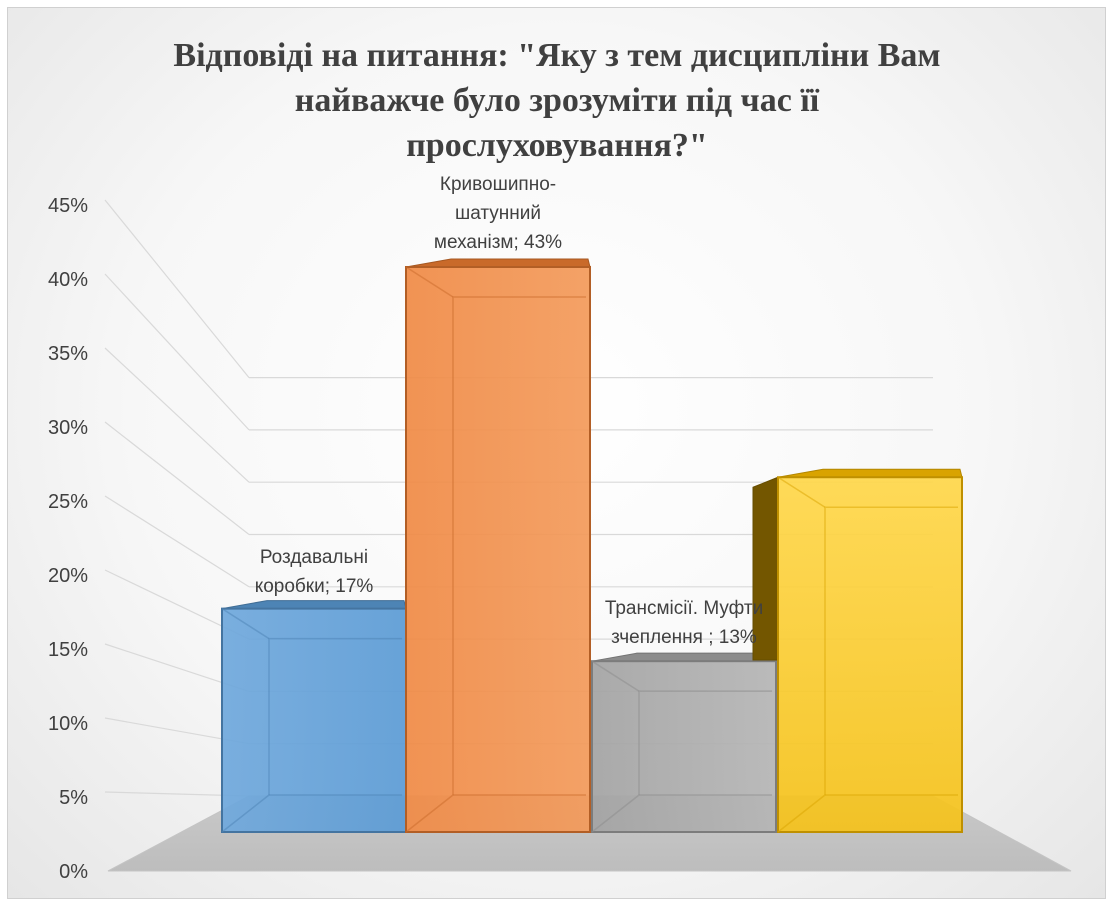 The height and width of the screenshot is (906, 1113). Describe the element at coordinates (68, 650) in the screenshot. I see `y-tick-label: 15%` at that location.